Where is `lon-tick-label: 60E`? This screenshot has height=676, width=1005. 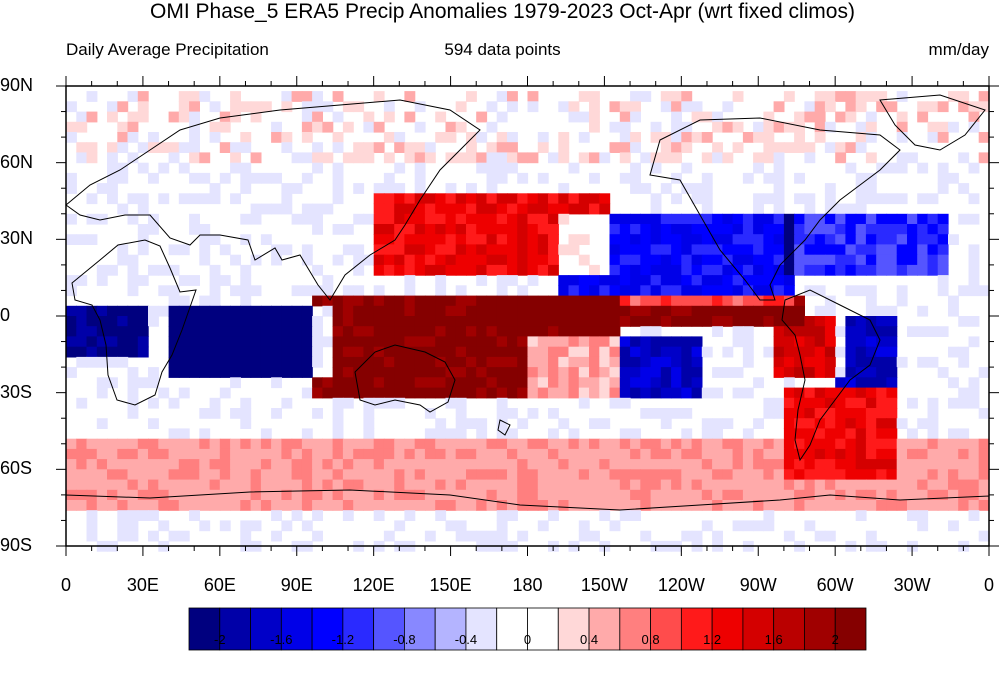
lon-tick-label: 60E is located at coordinates (219, 585).